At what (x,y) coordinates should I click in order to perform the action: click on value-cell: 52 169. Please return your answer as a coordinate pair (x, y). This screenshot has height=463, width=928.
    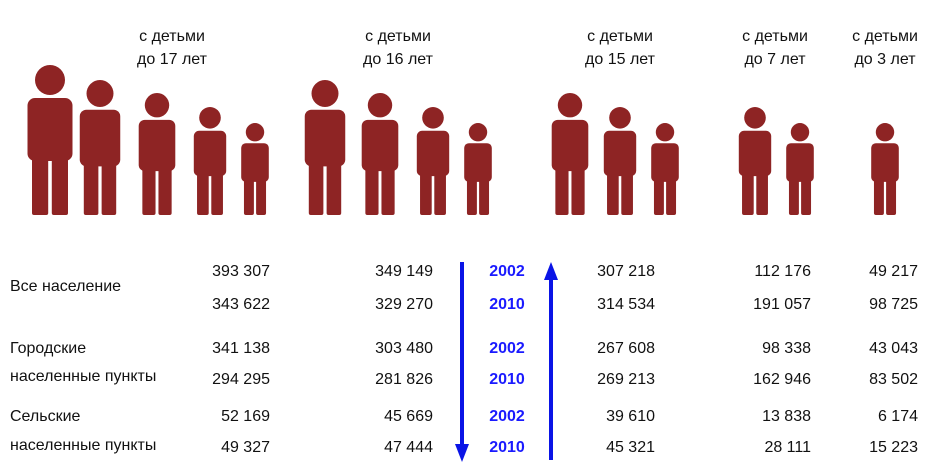
    Looking at the image, I should click on (245, 416).